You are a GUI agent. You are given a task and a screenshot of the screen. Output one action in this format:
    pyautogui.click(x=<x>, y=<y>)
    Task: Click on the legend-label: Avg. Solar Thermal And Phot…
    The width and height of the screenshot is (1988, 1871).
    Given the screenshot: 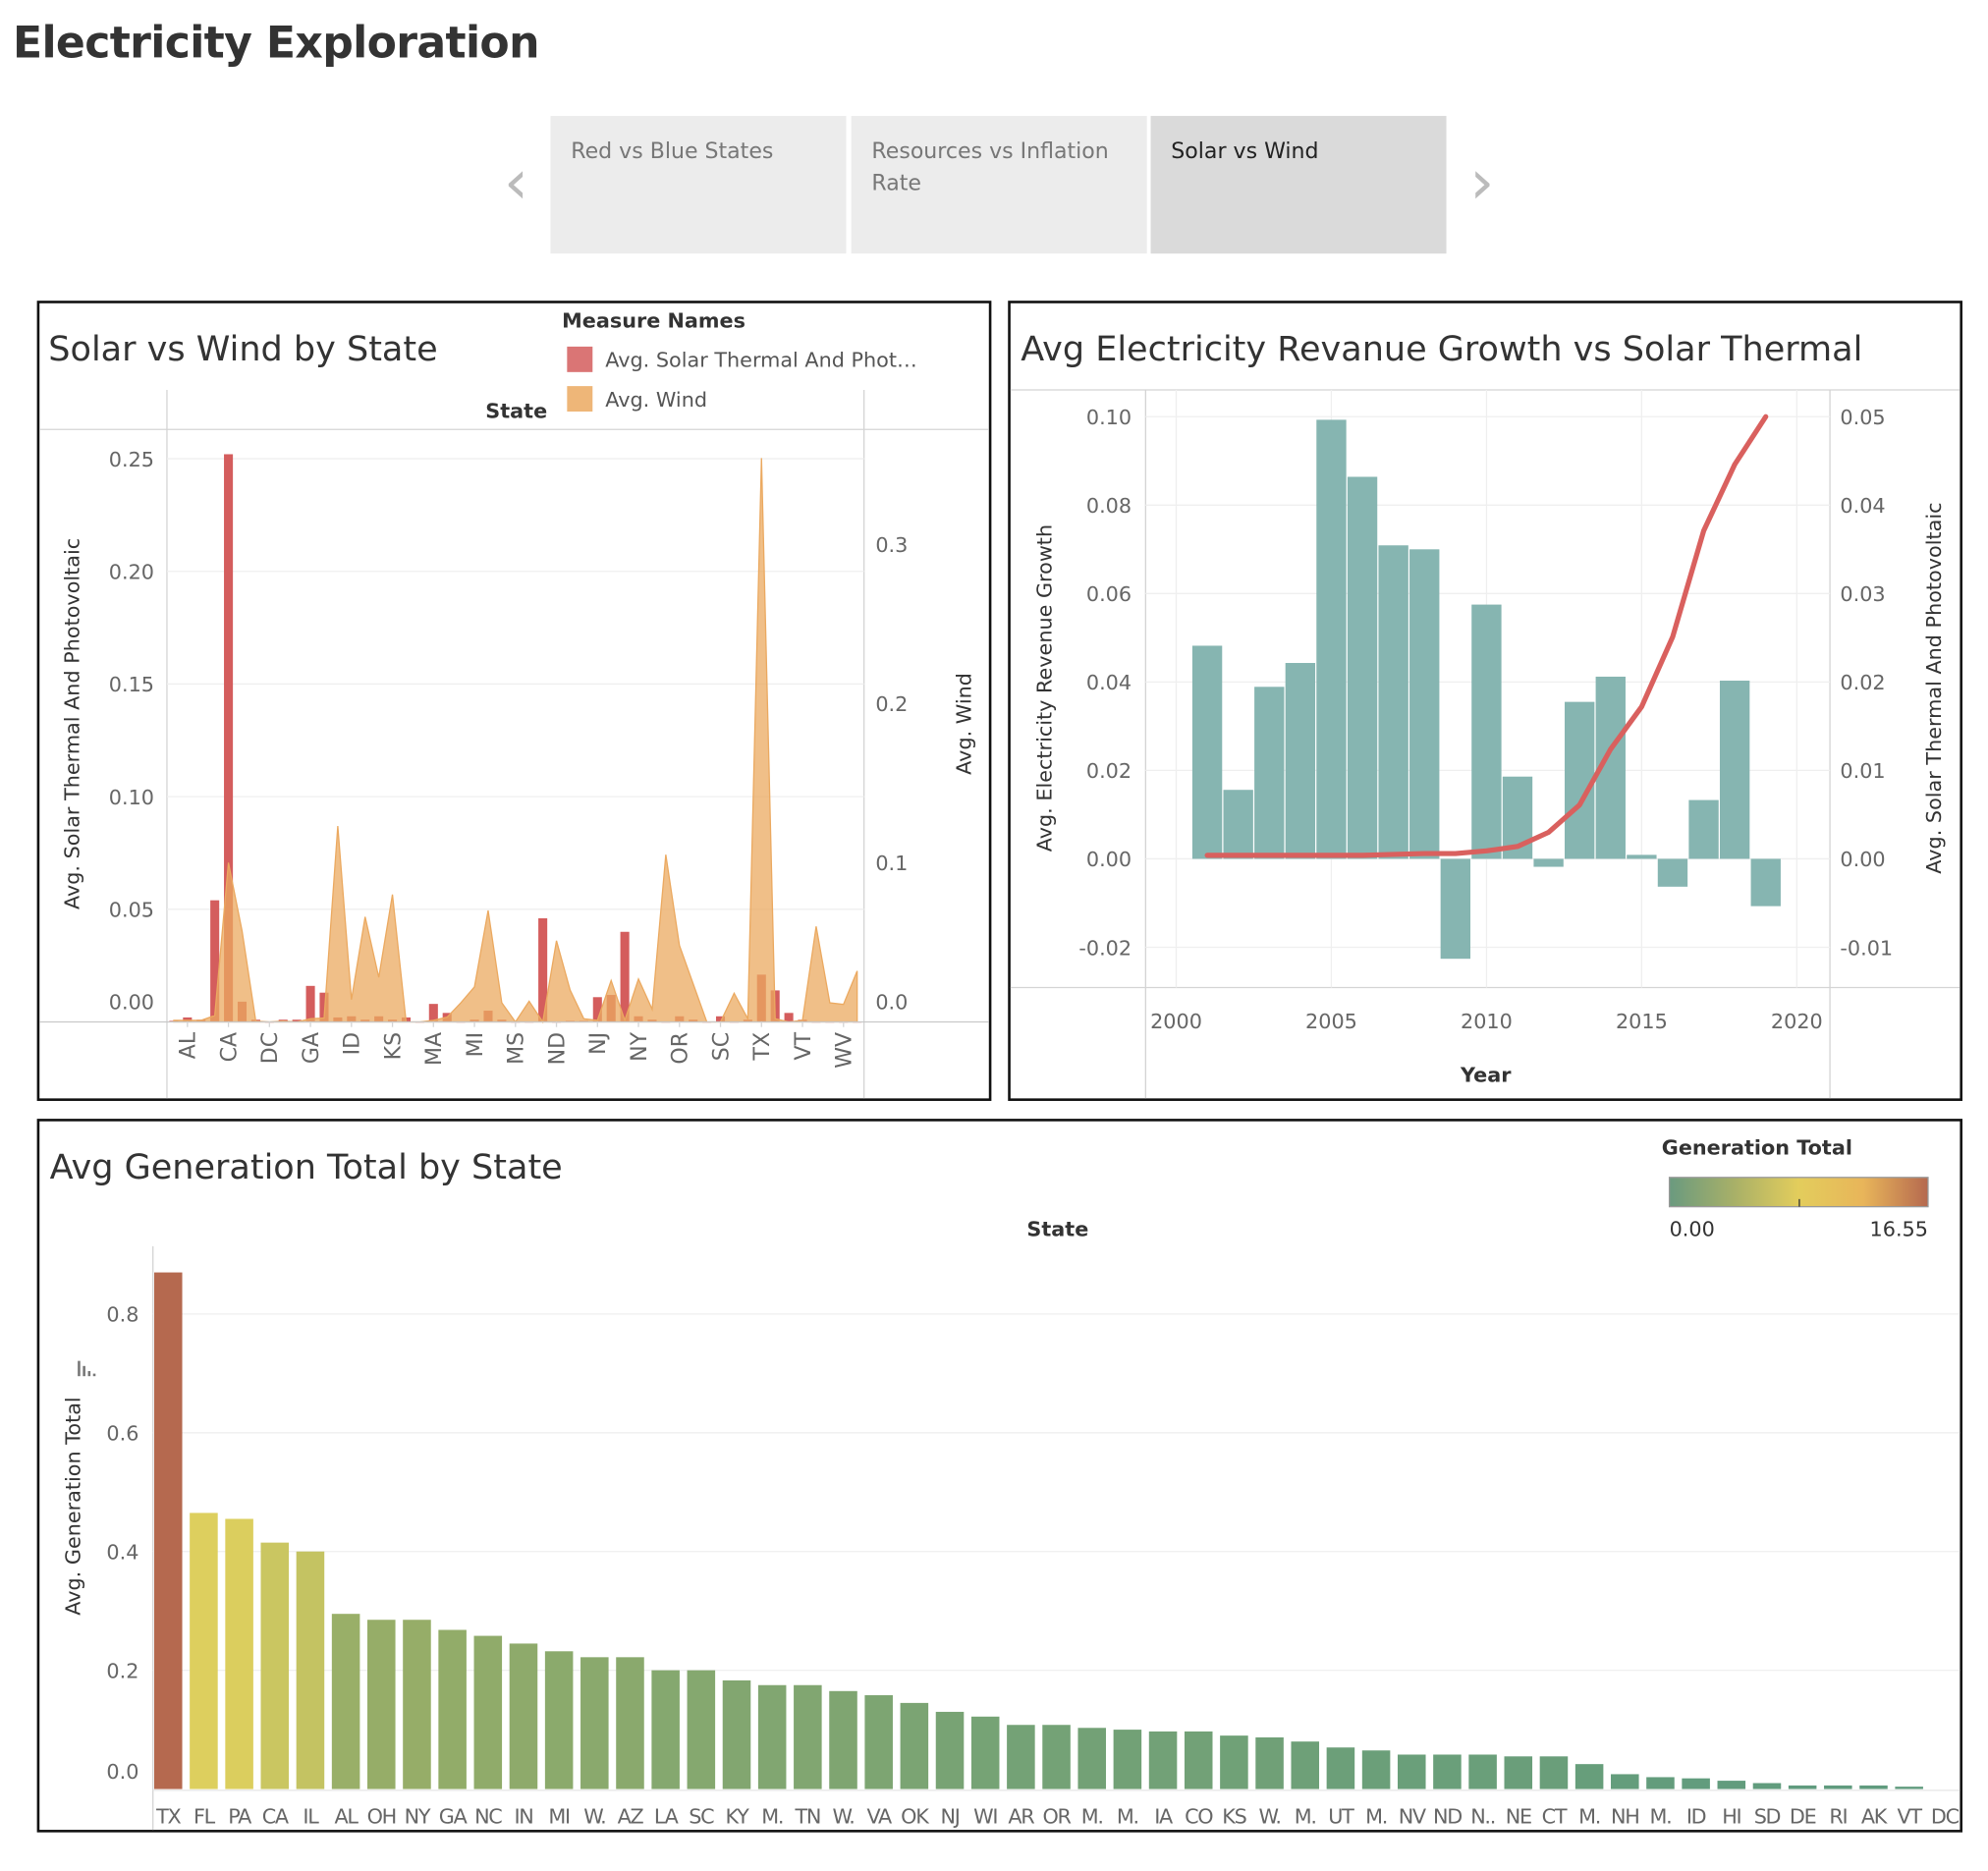 What is the action you would take?
    pyautogui.click(x=761, y=360)
    